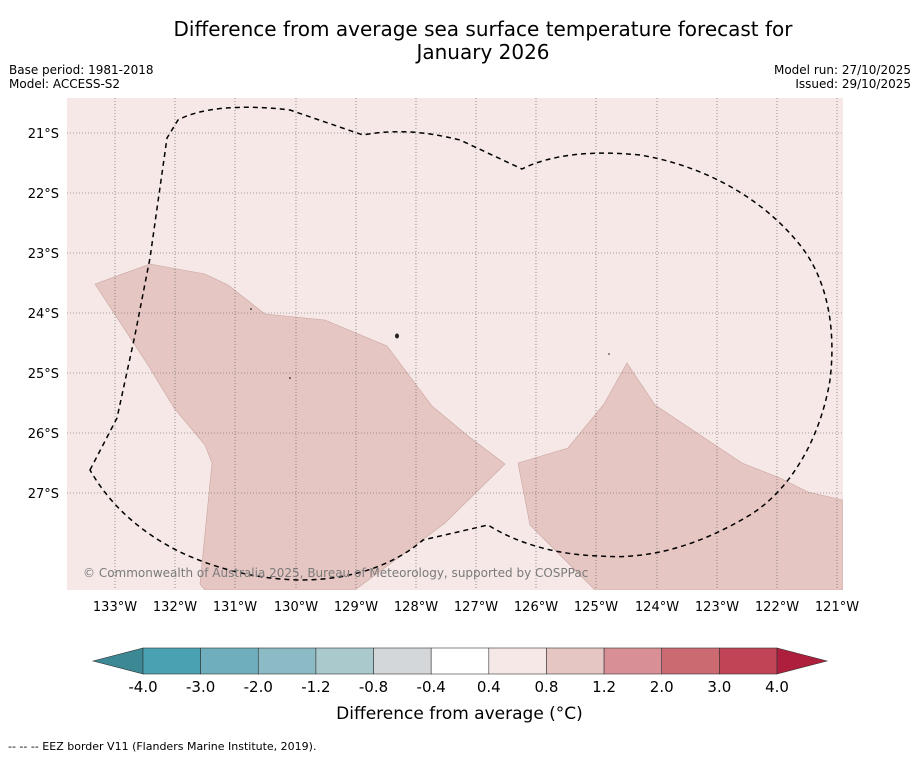 This screenshot has width=919, height=758. I want to click on colorbar-tick-label: 2.0, so click(662, 687).